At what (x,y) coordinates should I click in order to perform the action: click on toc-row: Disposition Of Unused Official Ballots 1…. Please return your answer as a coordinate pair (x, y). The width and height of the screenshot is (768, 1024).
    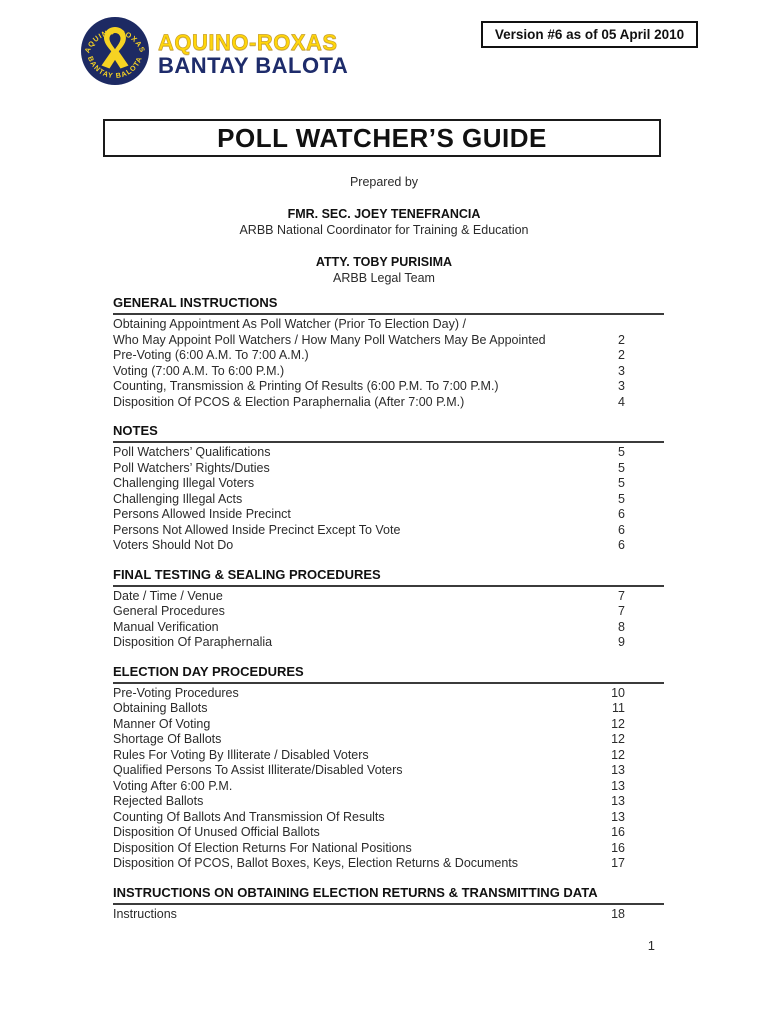
    Looking at the image, I should click on (388, 833).